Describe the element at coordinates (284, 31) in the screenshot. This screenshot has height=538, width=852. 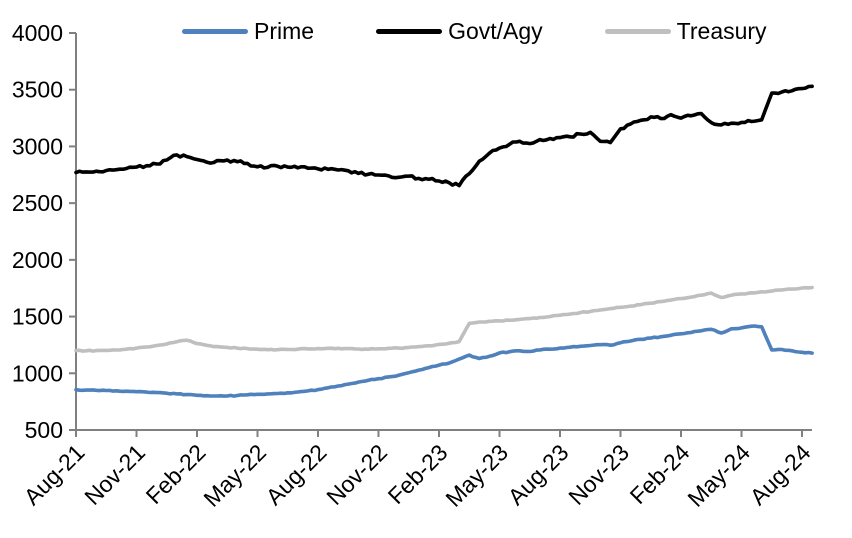
I see `legend-label-prime: Prime` at that location.